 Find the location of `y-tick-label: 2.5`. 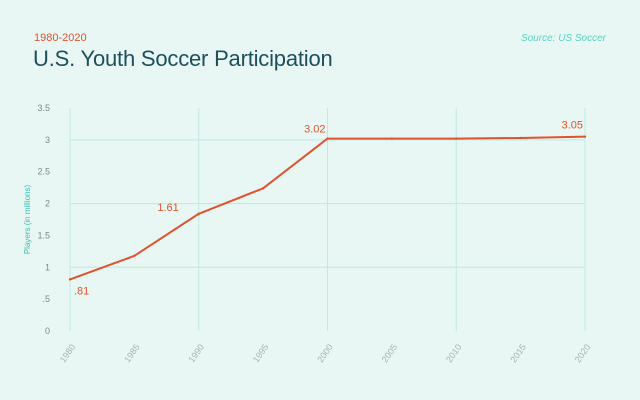

y-tick-label: 2.5 is located at coordinates (43, 172).